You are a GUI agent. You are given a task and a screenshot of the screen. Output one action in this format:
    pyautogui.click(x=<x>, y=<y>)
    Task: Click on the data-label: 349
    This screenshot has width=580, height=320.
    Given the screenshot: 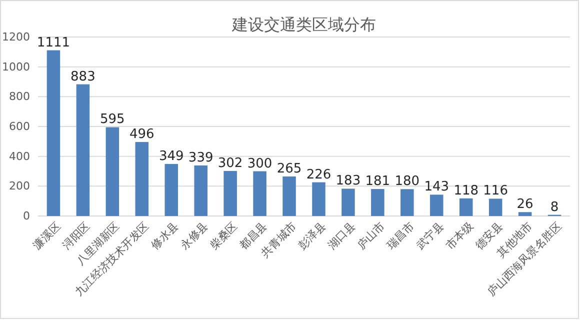 What is the action you would take?
    pyautogui.click(x=171, y=156)
    